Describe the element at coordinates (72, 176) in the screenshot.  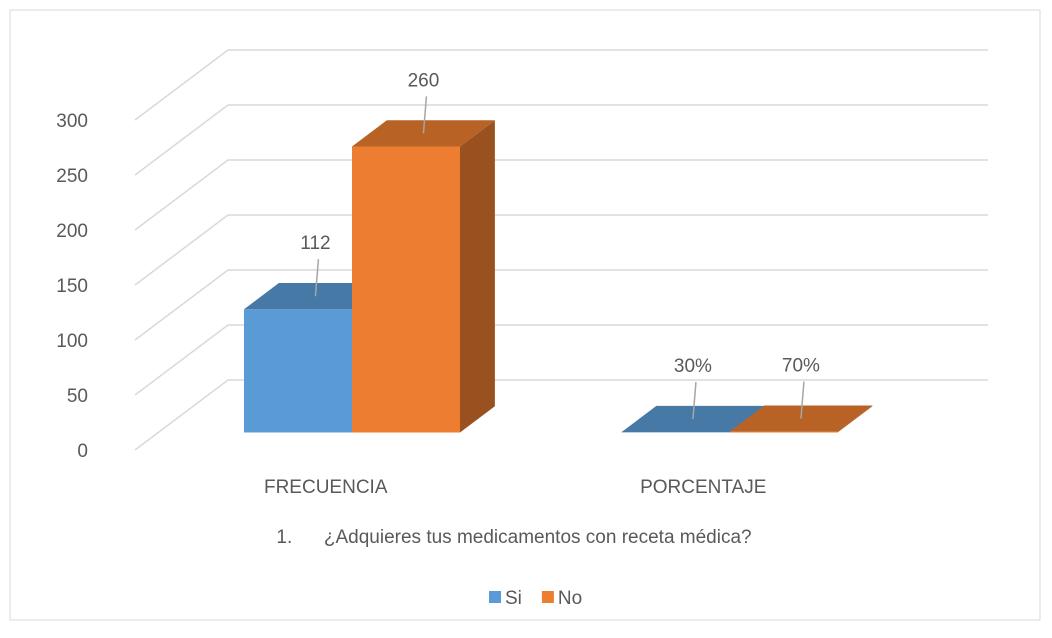
I see `y-tick-label: 250` at that location.